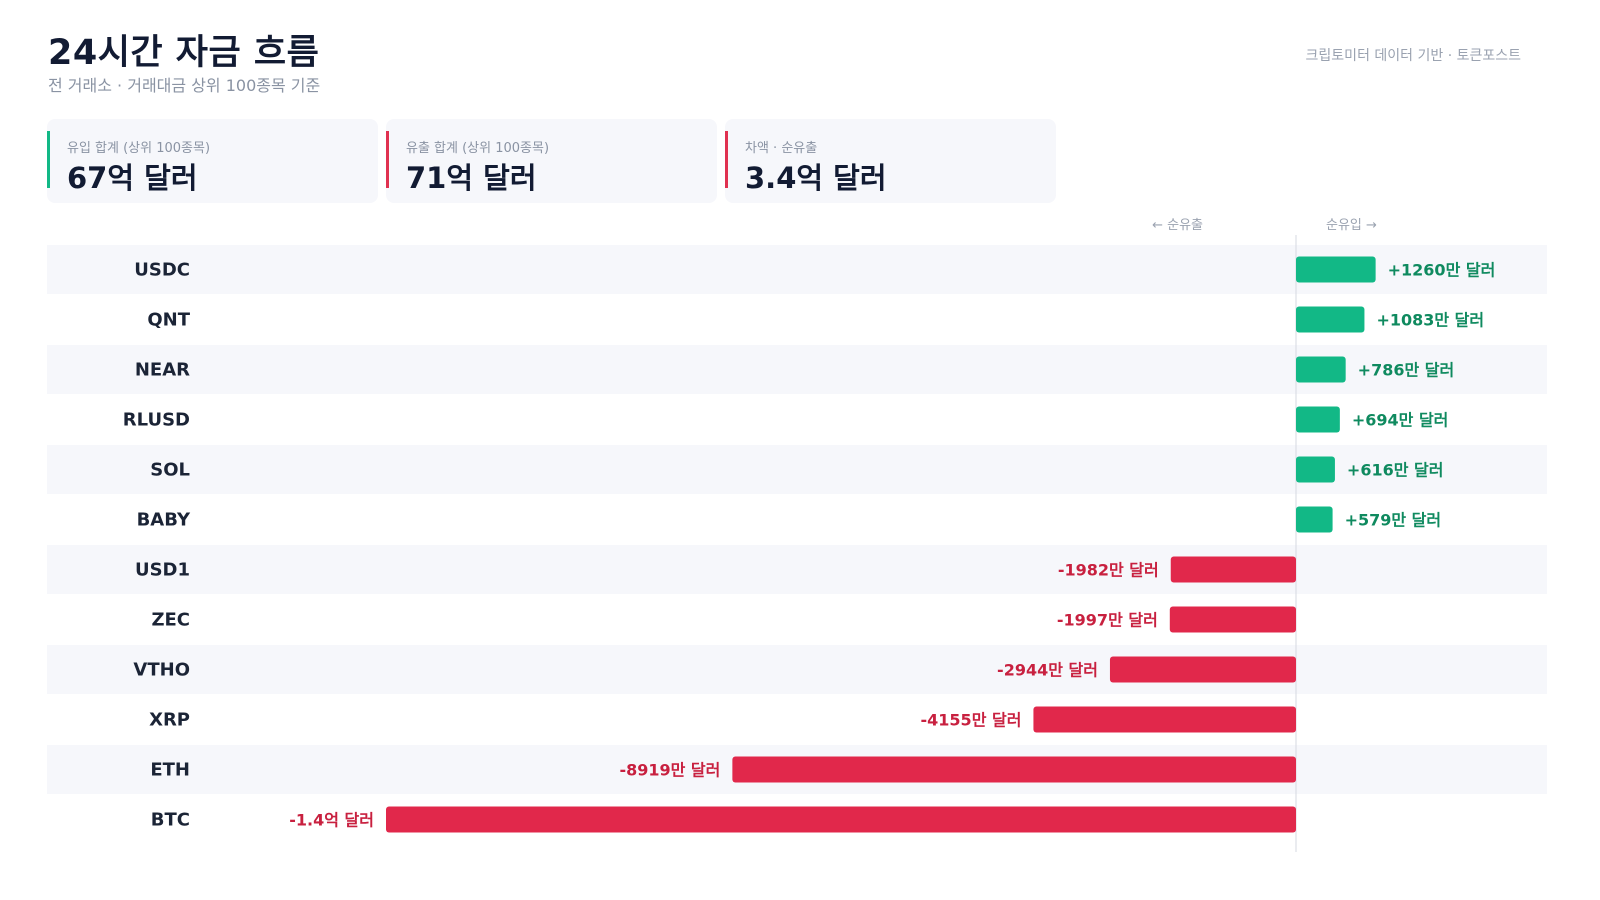 The height and width of the screenshot is (900, 1600). What do you see at coordinates (170, 620) in the screenshot?
I see `category-label-zec: ZEC` at bounding box center [170, 620].